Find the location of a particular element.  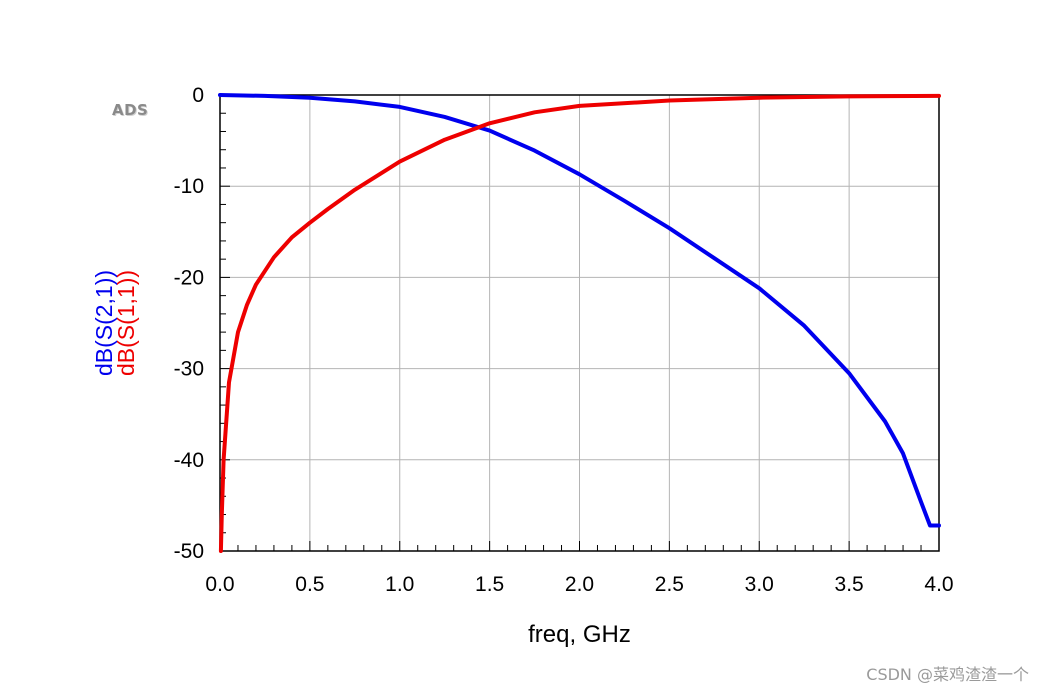

y-tick-label: -50 is located at coordinates (189, 551).